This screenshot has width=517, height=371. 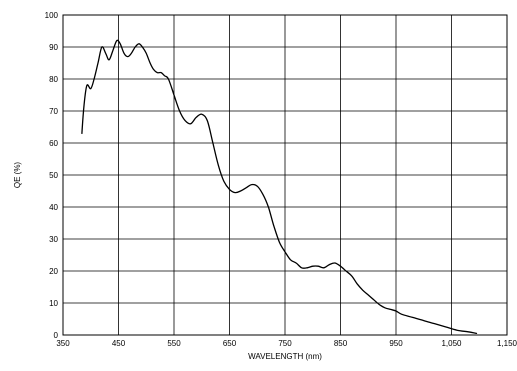 What do you see at coordinates (396, 343) in the screenshot?
I see `x-tick-label: 950` at bounding box center [396, 343].